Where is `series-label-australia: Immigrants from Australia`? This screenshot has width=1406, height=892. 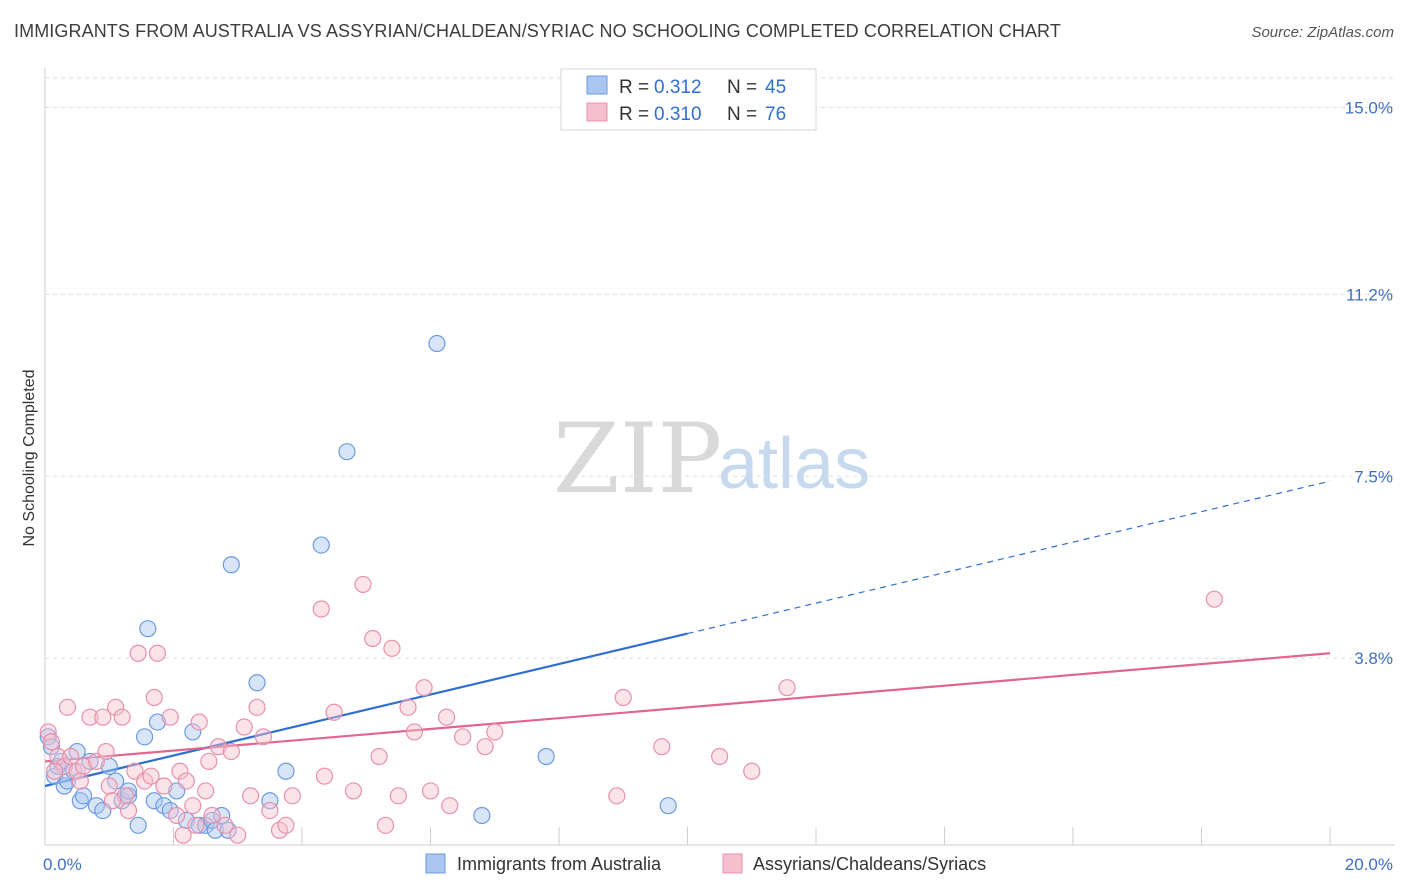 series-label-australia: Immigrants from Australia is located at coordinates (559, 864).